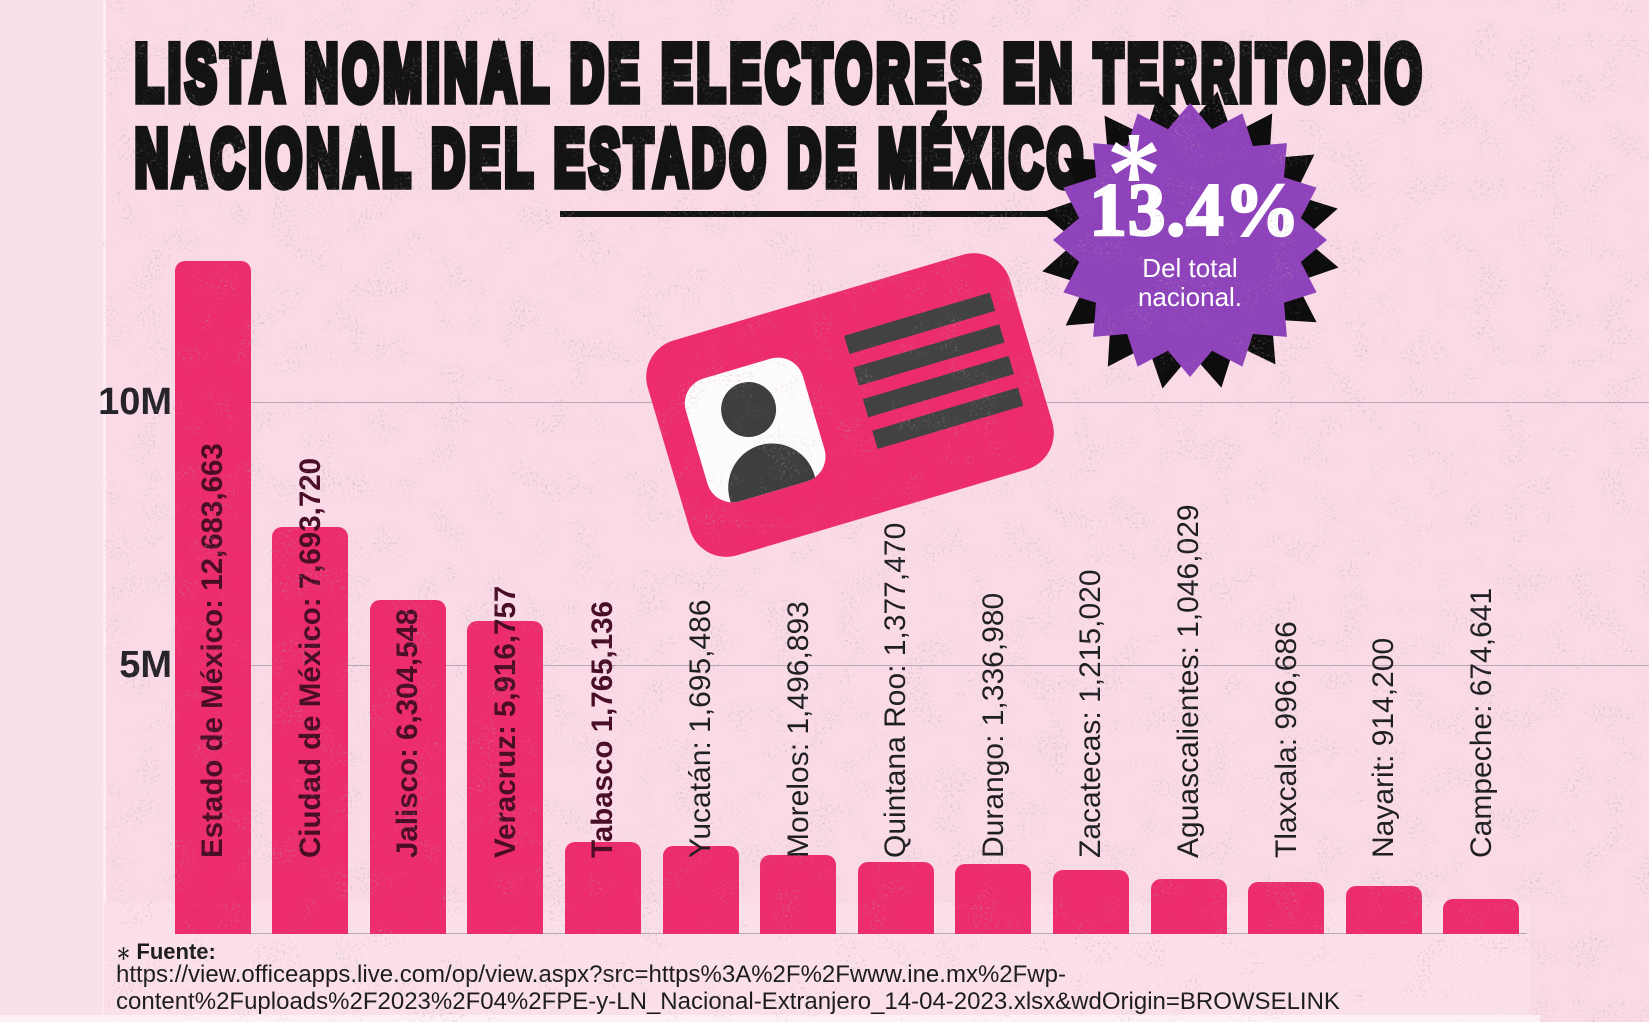 The image size is (1649, 1022). Describe the element at coordinates (1190, 297) in the screenshot. I see `svg-text: nacional.` at that location.